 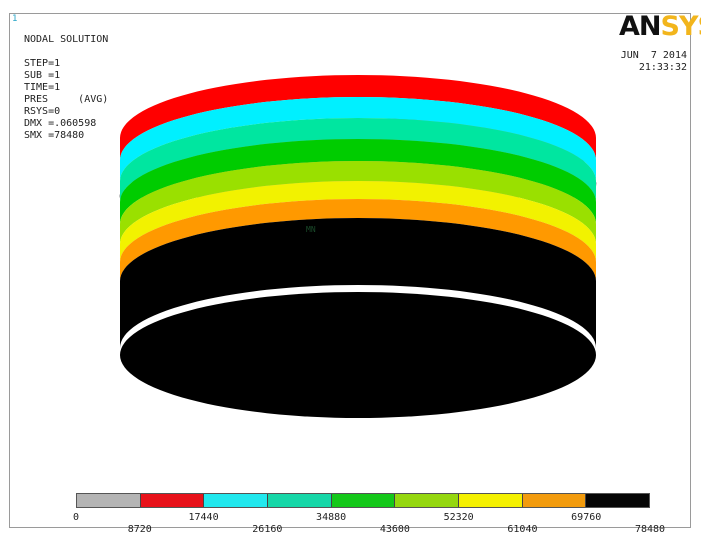 I want to click on timestamp-block: JUN 7 2014 21:33:32, so click(x=654, y=62).